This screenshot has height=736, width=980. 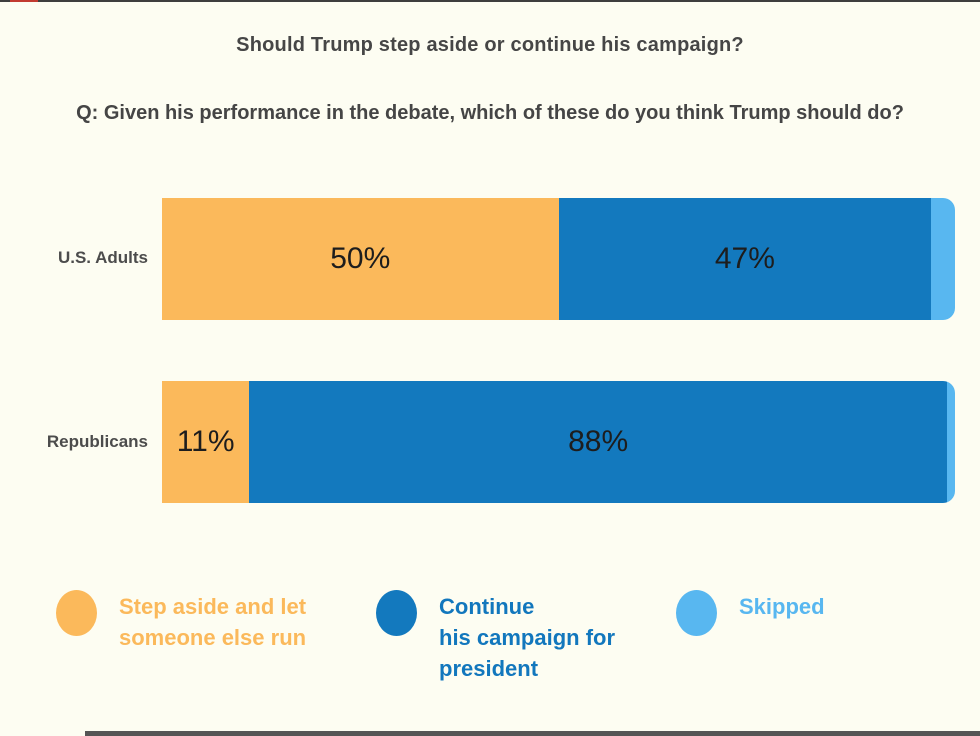 I want to click on horizontal-scrollbar, so click(x=532, y=733).